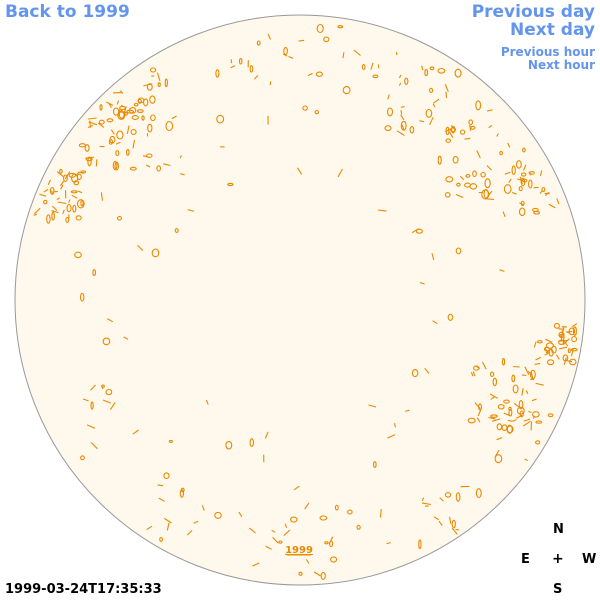 This screenshot has height=600, width=600. Describe the element at coordinates (533, 12) in the screenshot. I see `previous-day-link: Previous day` at that location.